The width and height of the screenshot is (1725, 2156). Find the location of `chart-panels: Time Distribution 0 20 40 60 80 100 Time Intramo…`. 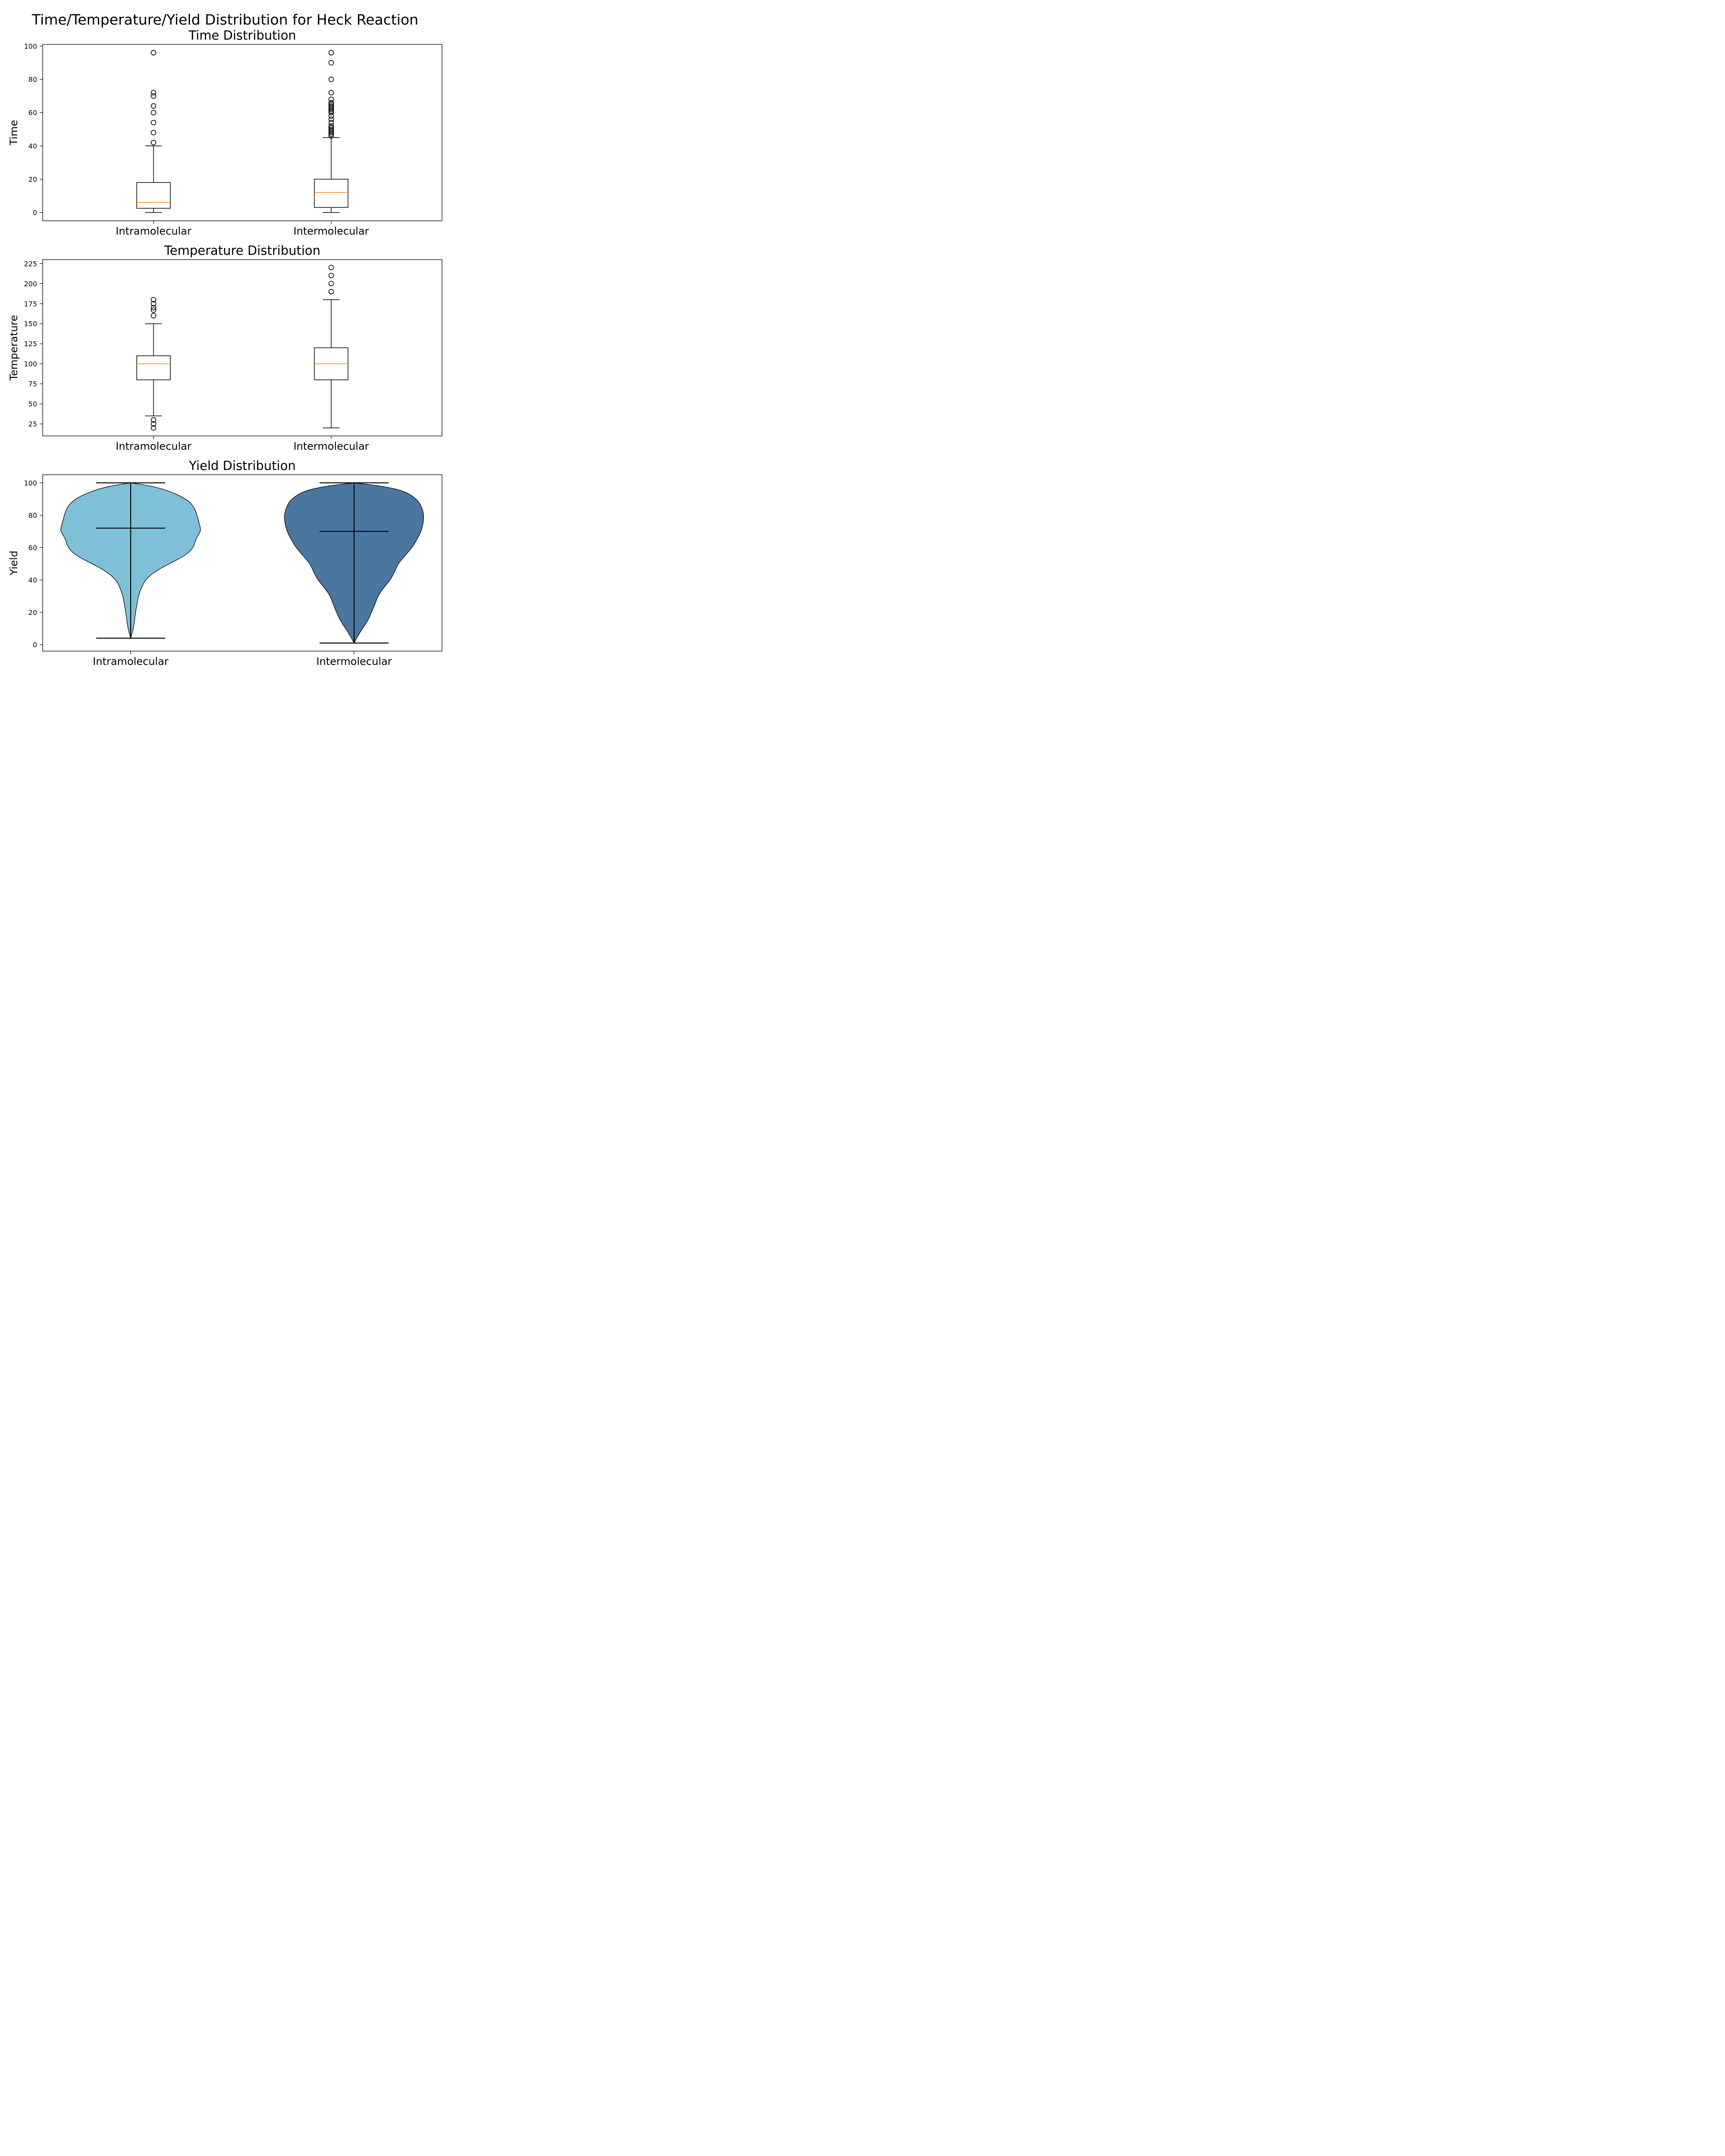

chart-panels: Time Distribution 0 20 40 60 80 100 Time Intramo… is located at coordinates (225, 347).